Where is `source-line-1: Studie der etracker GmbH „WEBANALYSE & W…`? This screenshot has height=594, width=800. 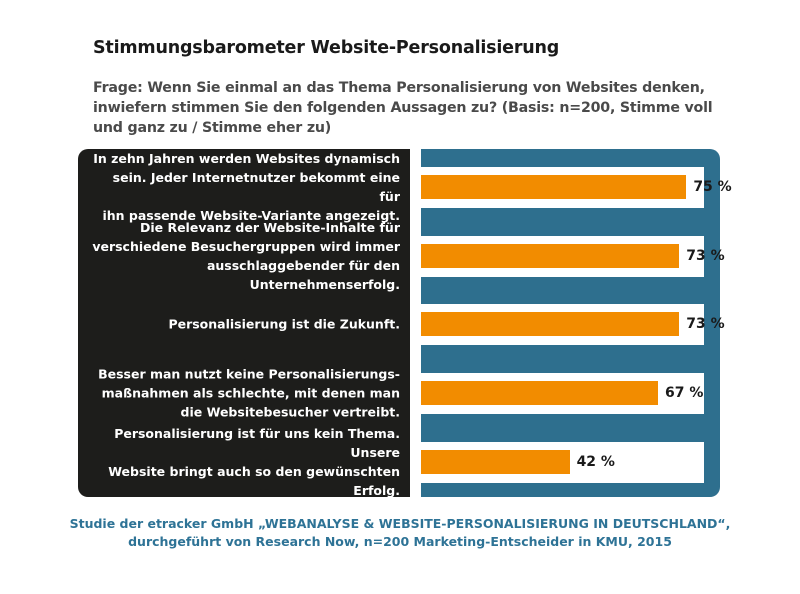 source-line-1: Studie der etracker GmbH „WEBANALYSE & W… is located at coordinates (400, 523).